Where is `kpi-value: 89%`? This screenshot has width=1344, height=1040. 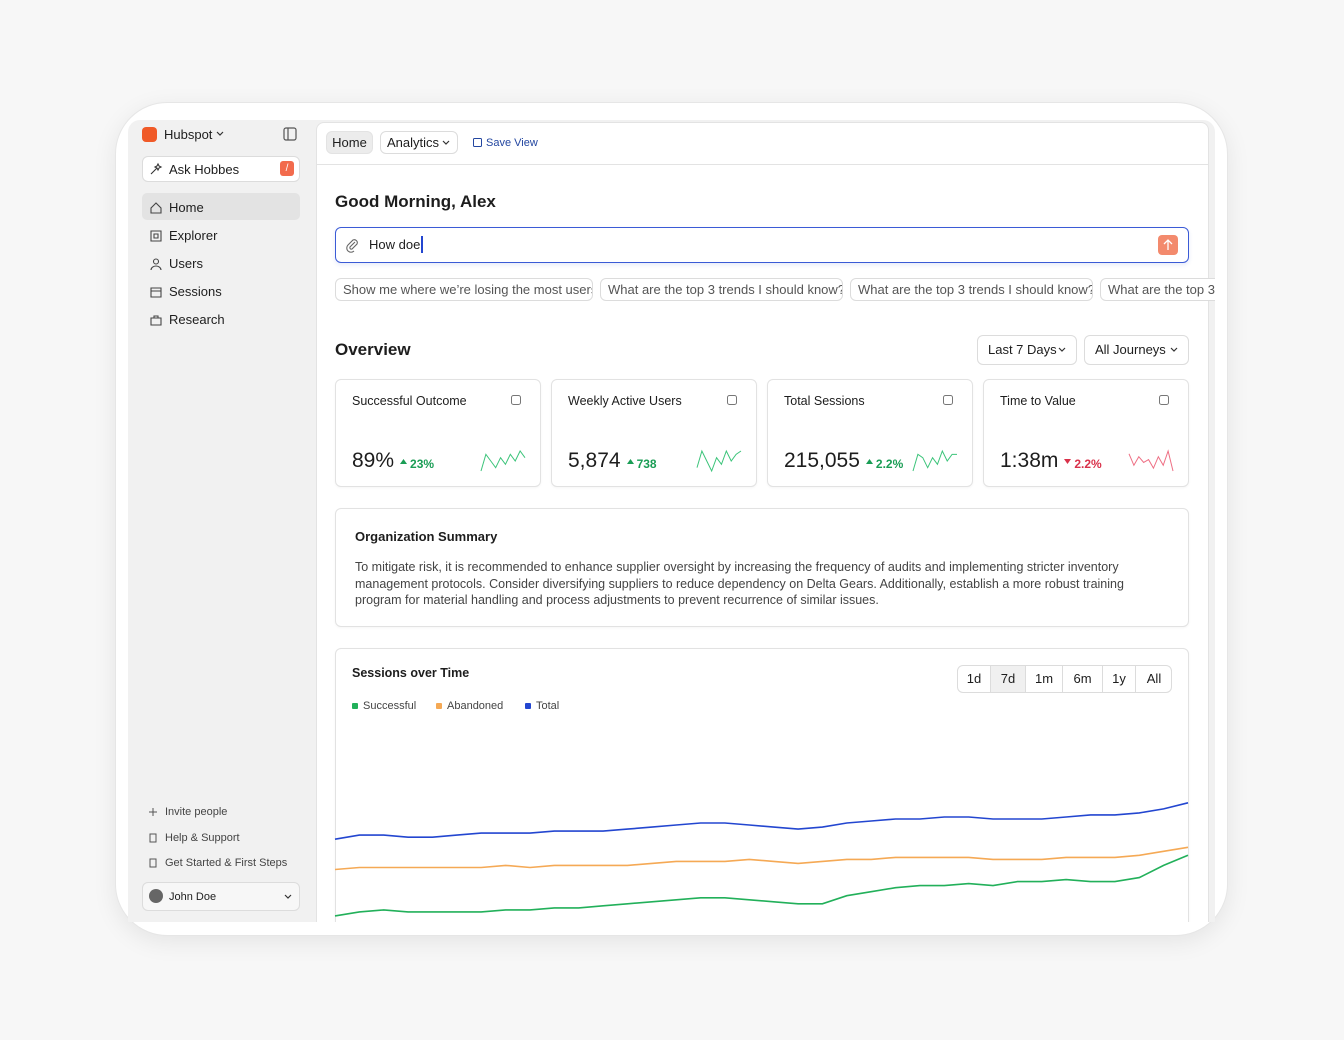
kpi-value: 89% is located at coordinates (373, 460).